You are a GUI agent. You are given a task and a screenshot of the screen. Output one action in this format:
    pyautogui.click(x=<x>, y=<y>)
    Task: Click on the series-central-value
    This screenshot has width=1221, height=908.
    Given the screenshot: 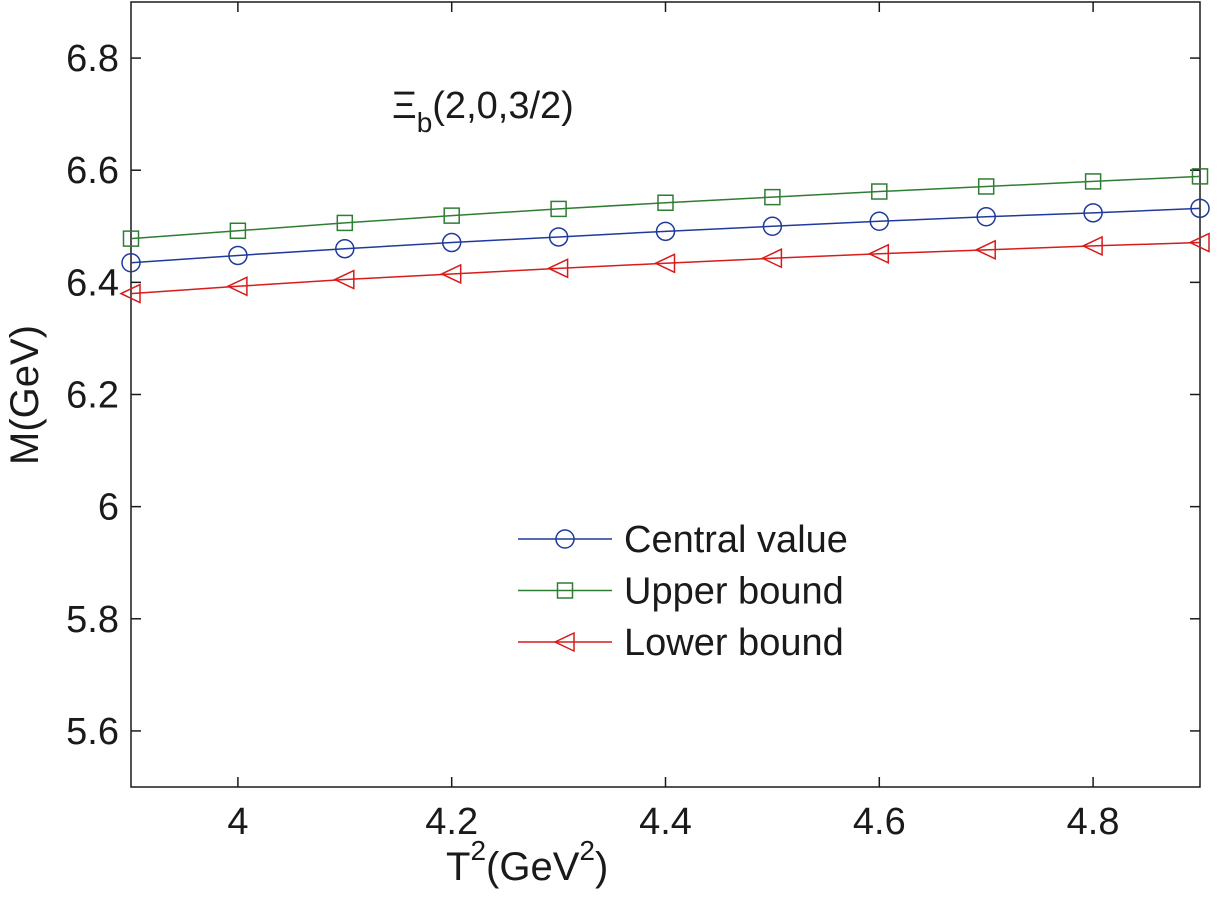 What is the action you would take?
    pyautogui.click(x=665, y=235)
    